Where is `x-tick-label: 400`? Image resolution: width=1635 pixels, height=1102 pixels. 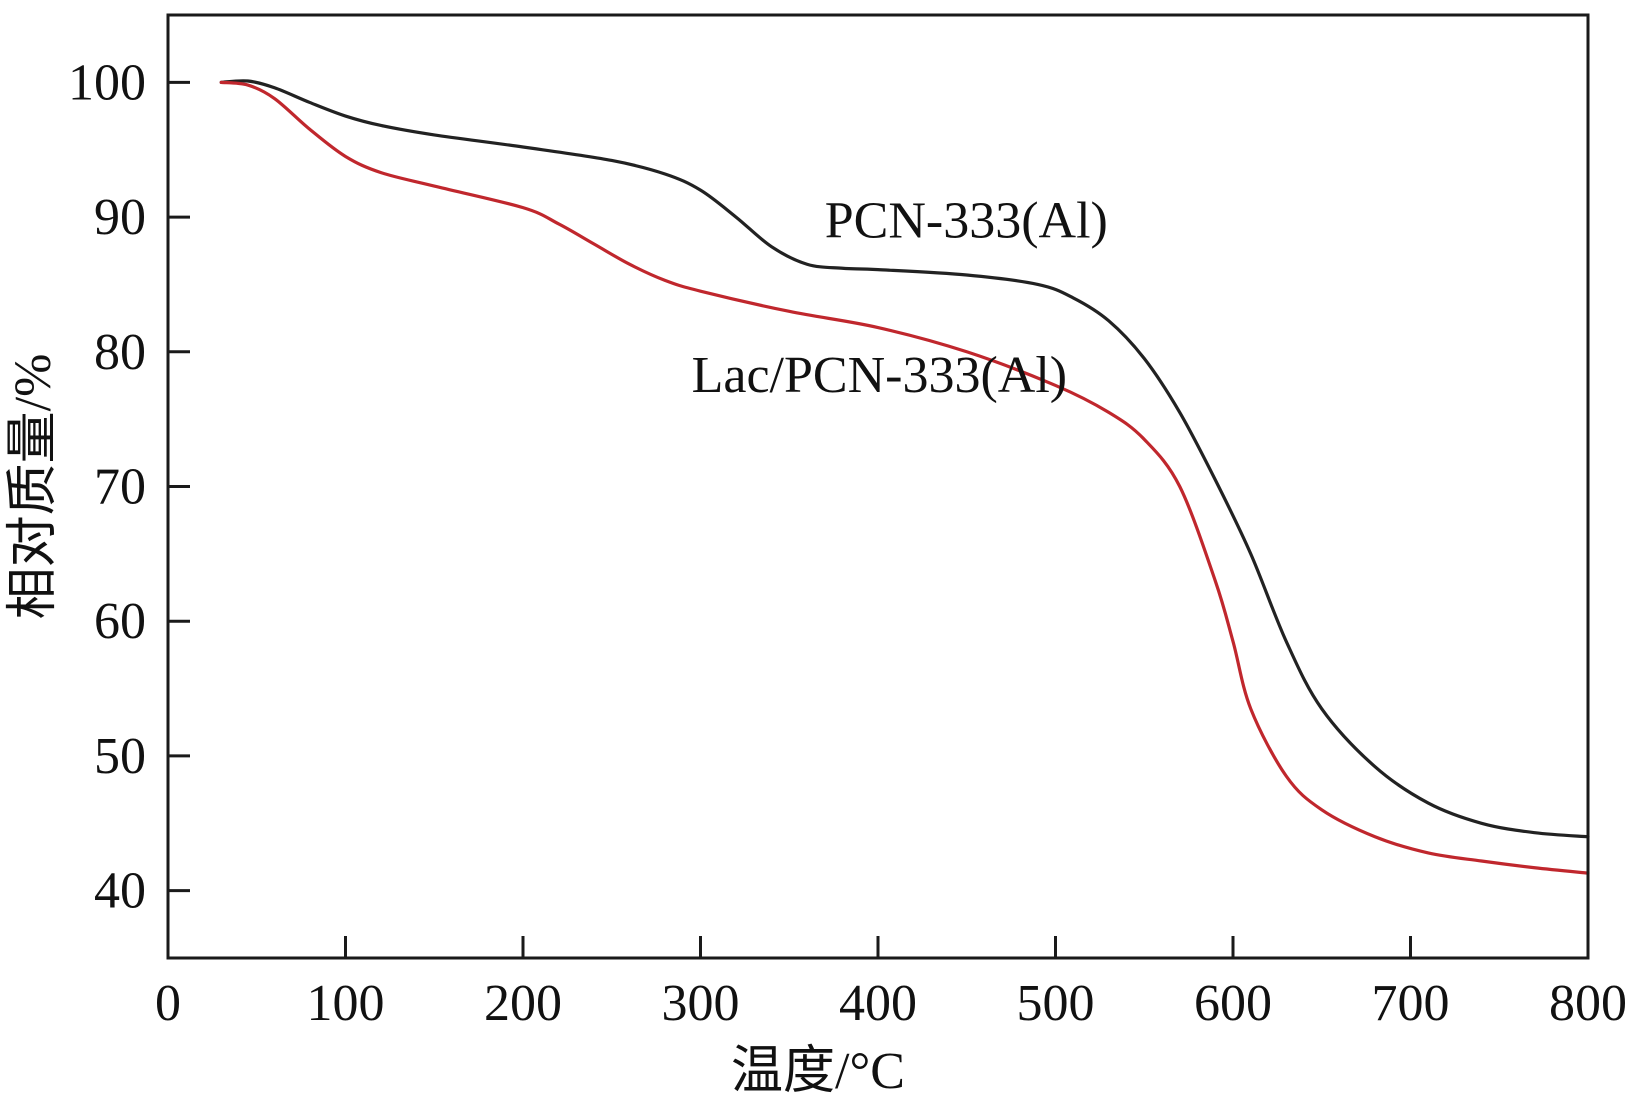
x-tick-label: 400 is located at coordinates (878, 1003).